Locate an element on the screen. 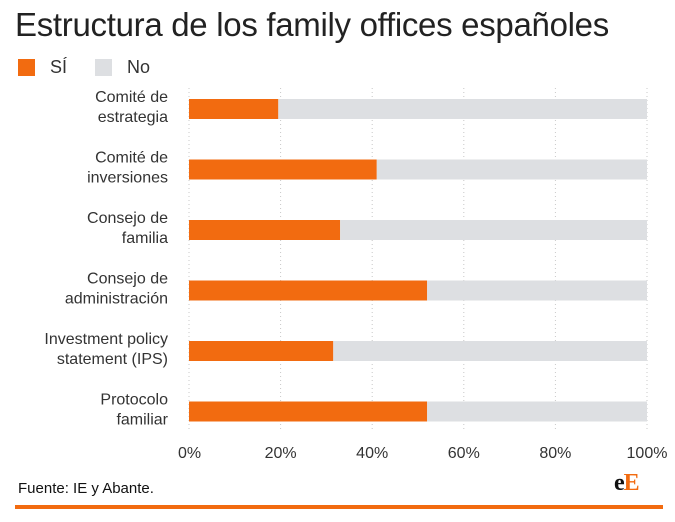 This screenshot has height=522, width=675. legend-swatch-si is located at coordinates (26, 67).